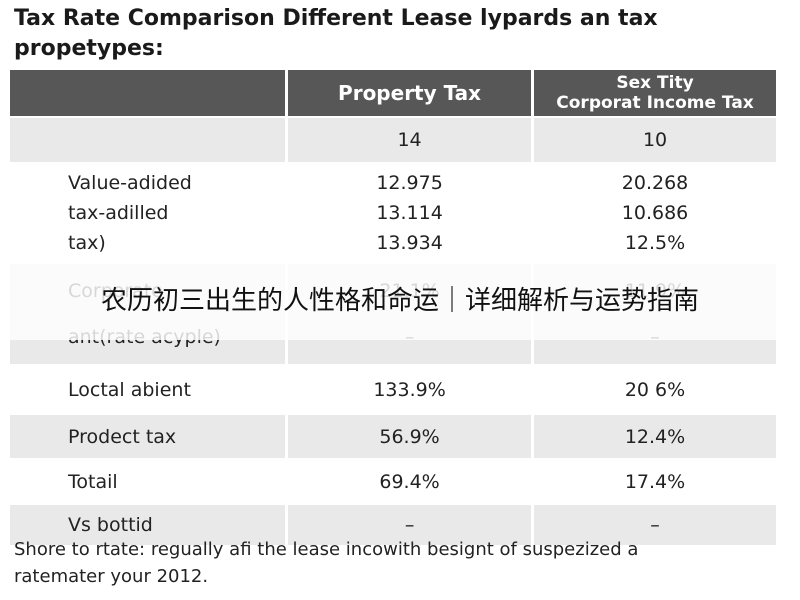  I want to click on cell-text: 10, so click(655, 140).